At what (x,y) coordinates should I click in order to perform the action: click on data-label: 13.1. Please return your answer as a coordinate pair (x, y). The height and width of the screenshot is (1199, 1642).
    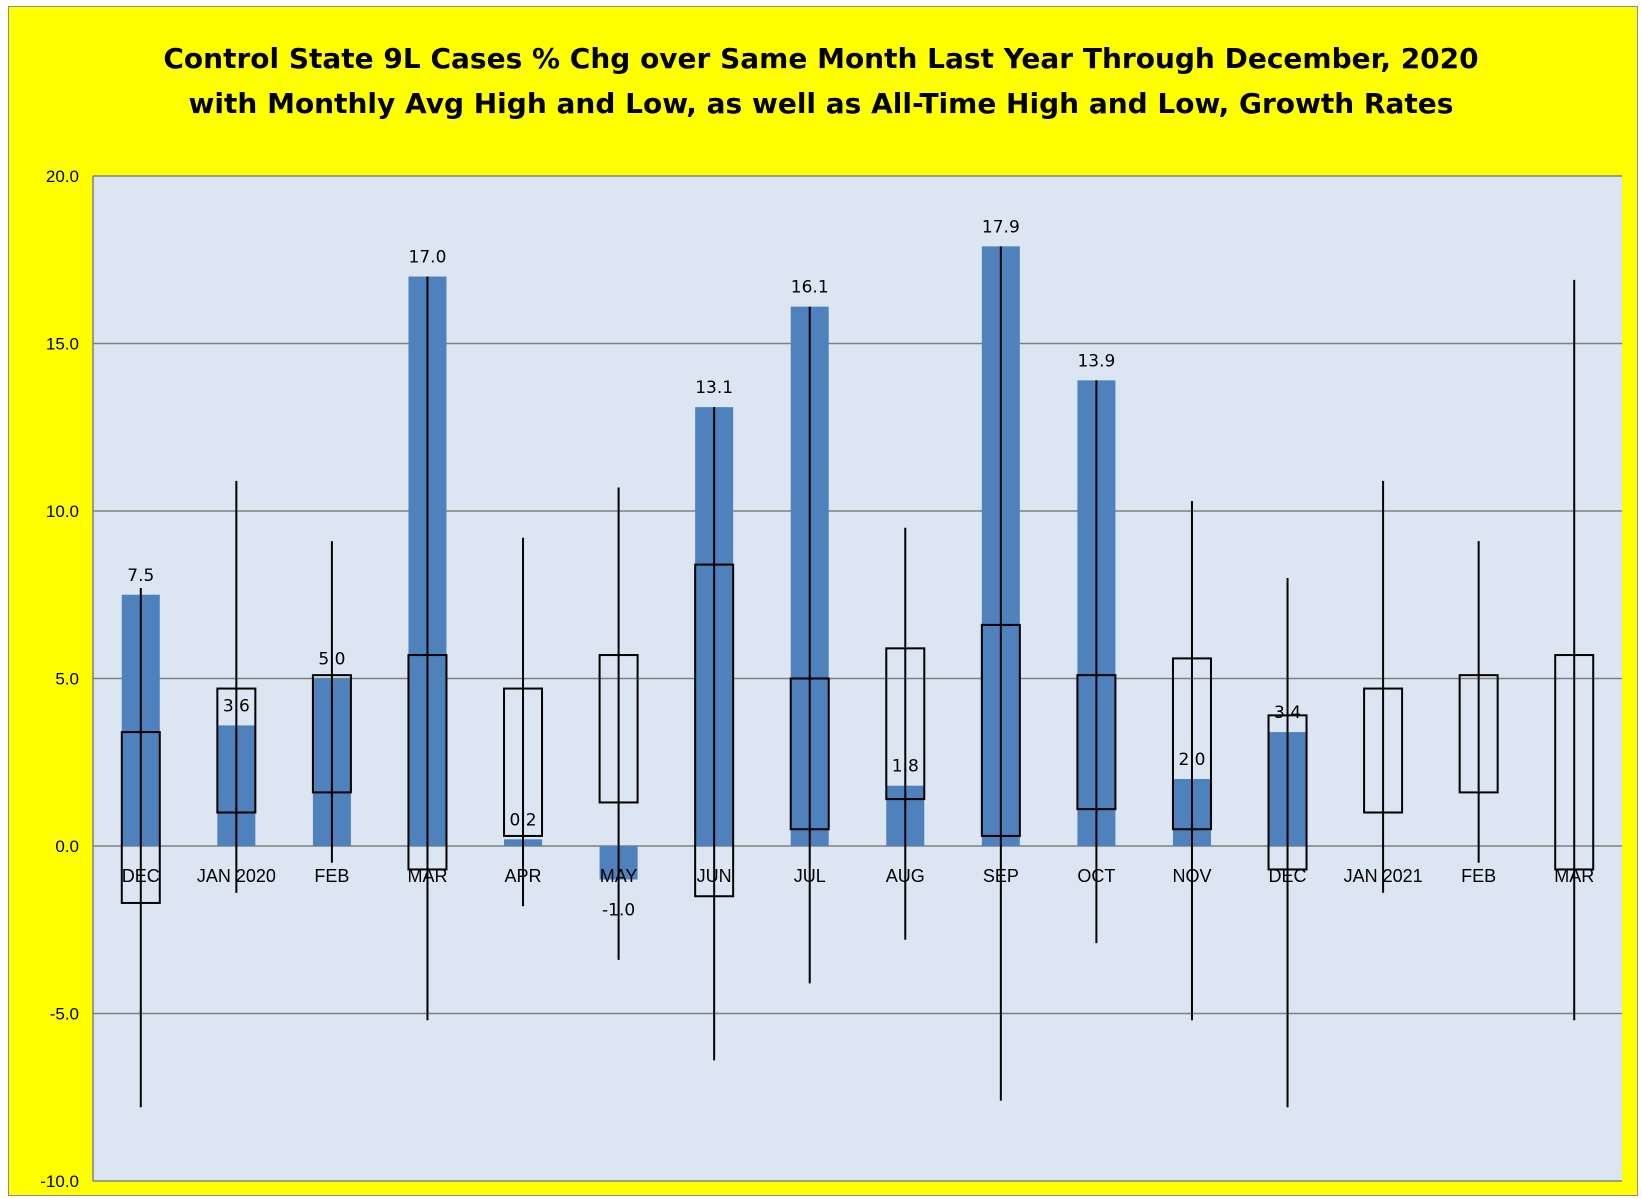
    Looking at the image, I should click on (714, 388).